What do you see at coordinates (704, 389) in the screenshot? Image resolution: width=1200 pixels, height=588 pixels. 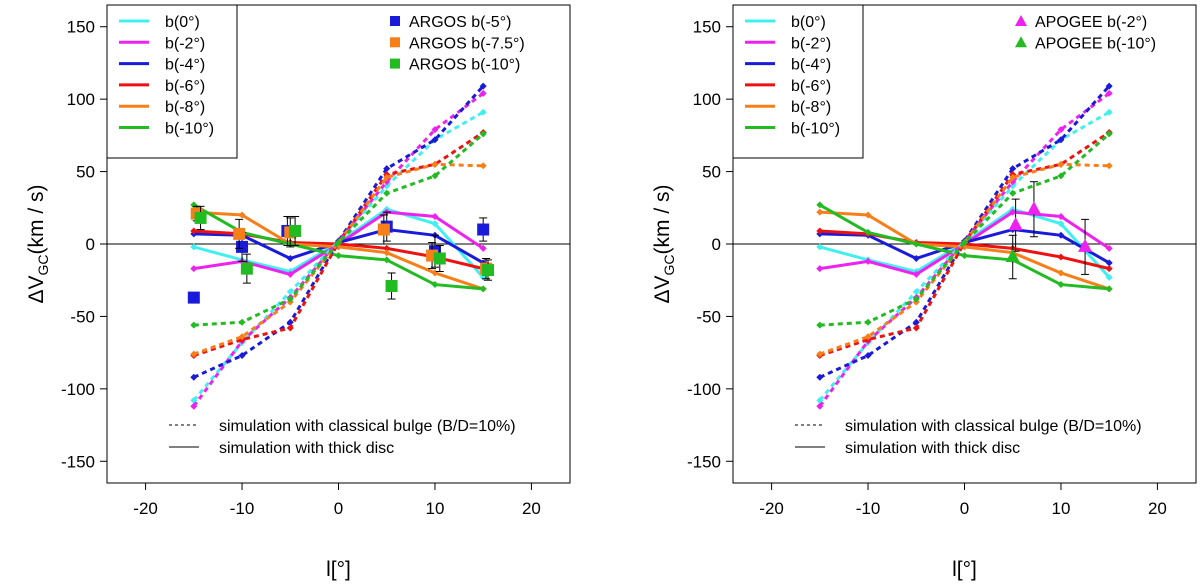 I see `y-tick-label: -100` at bounding box center [704, 389].